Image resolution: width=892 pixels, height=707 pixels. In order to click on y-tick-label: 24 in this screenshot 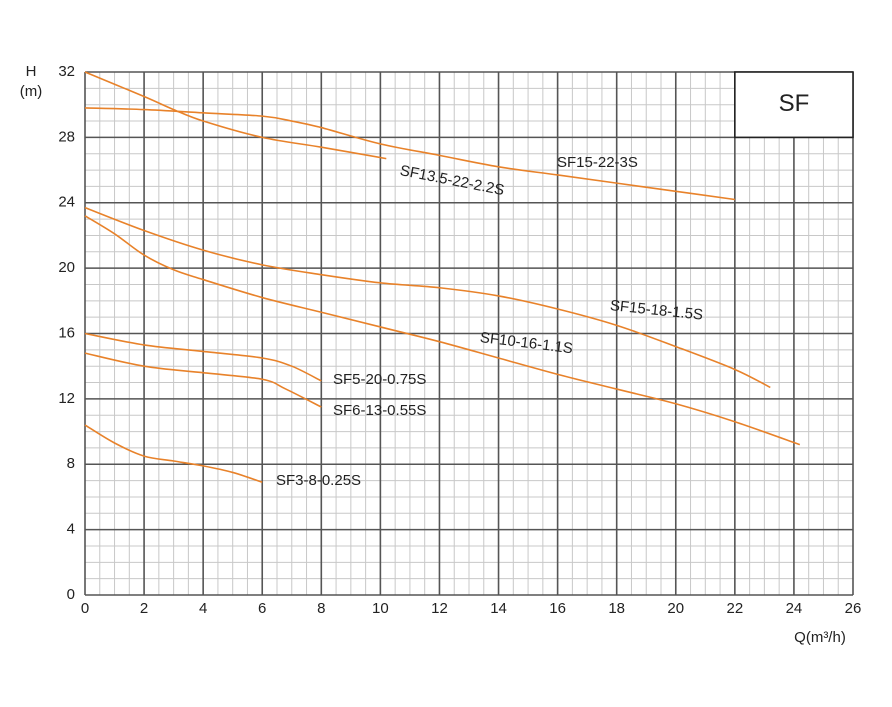, I will do `click(66, 202)`.